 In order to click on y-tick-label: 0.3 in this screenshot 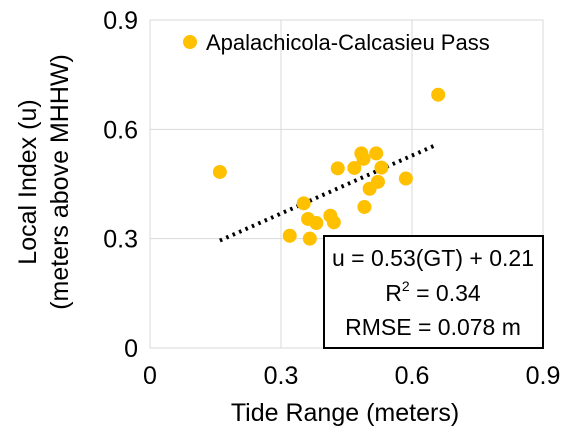, I will do `click(120, 240)`.